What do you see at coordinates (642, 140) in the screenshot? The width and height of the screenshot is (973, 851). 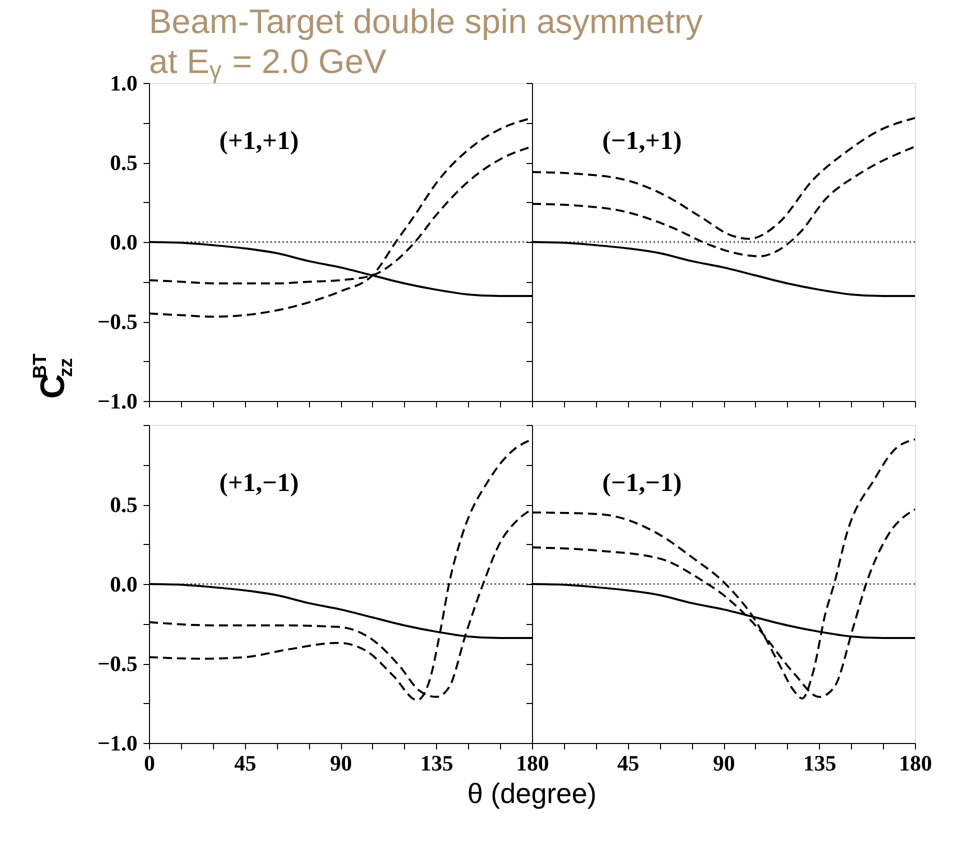 I see `annotation: (−1,+1)` at bounding box center [642, 140].